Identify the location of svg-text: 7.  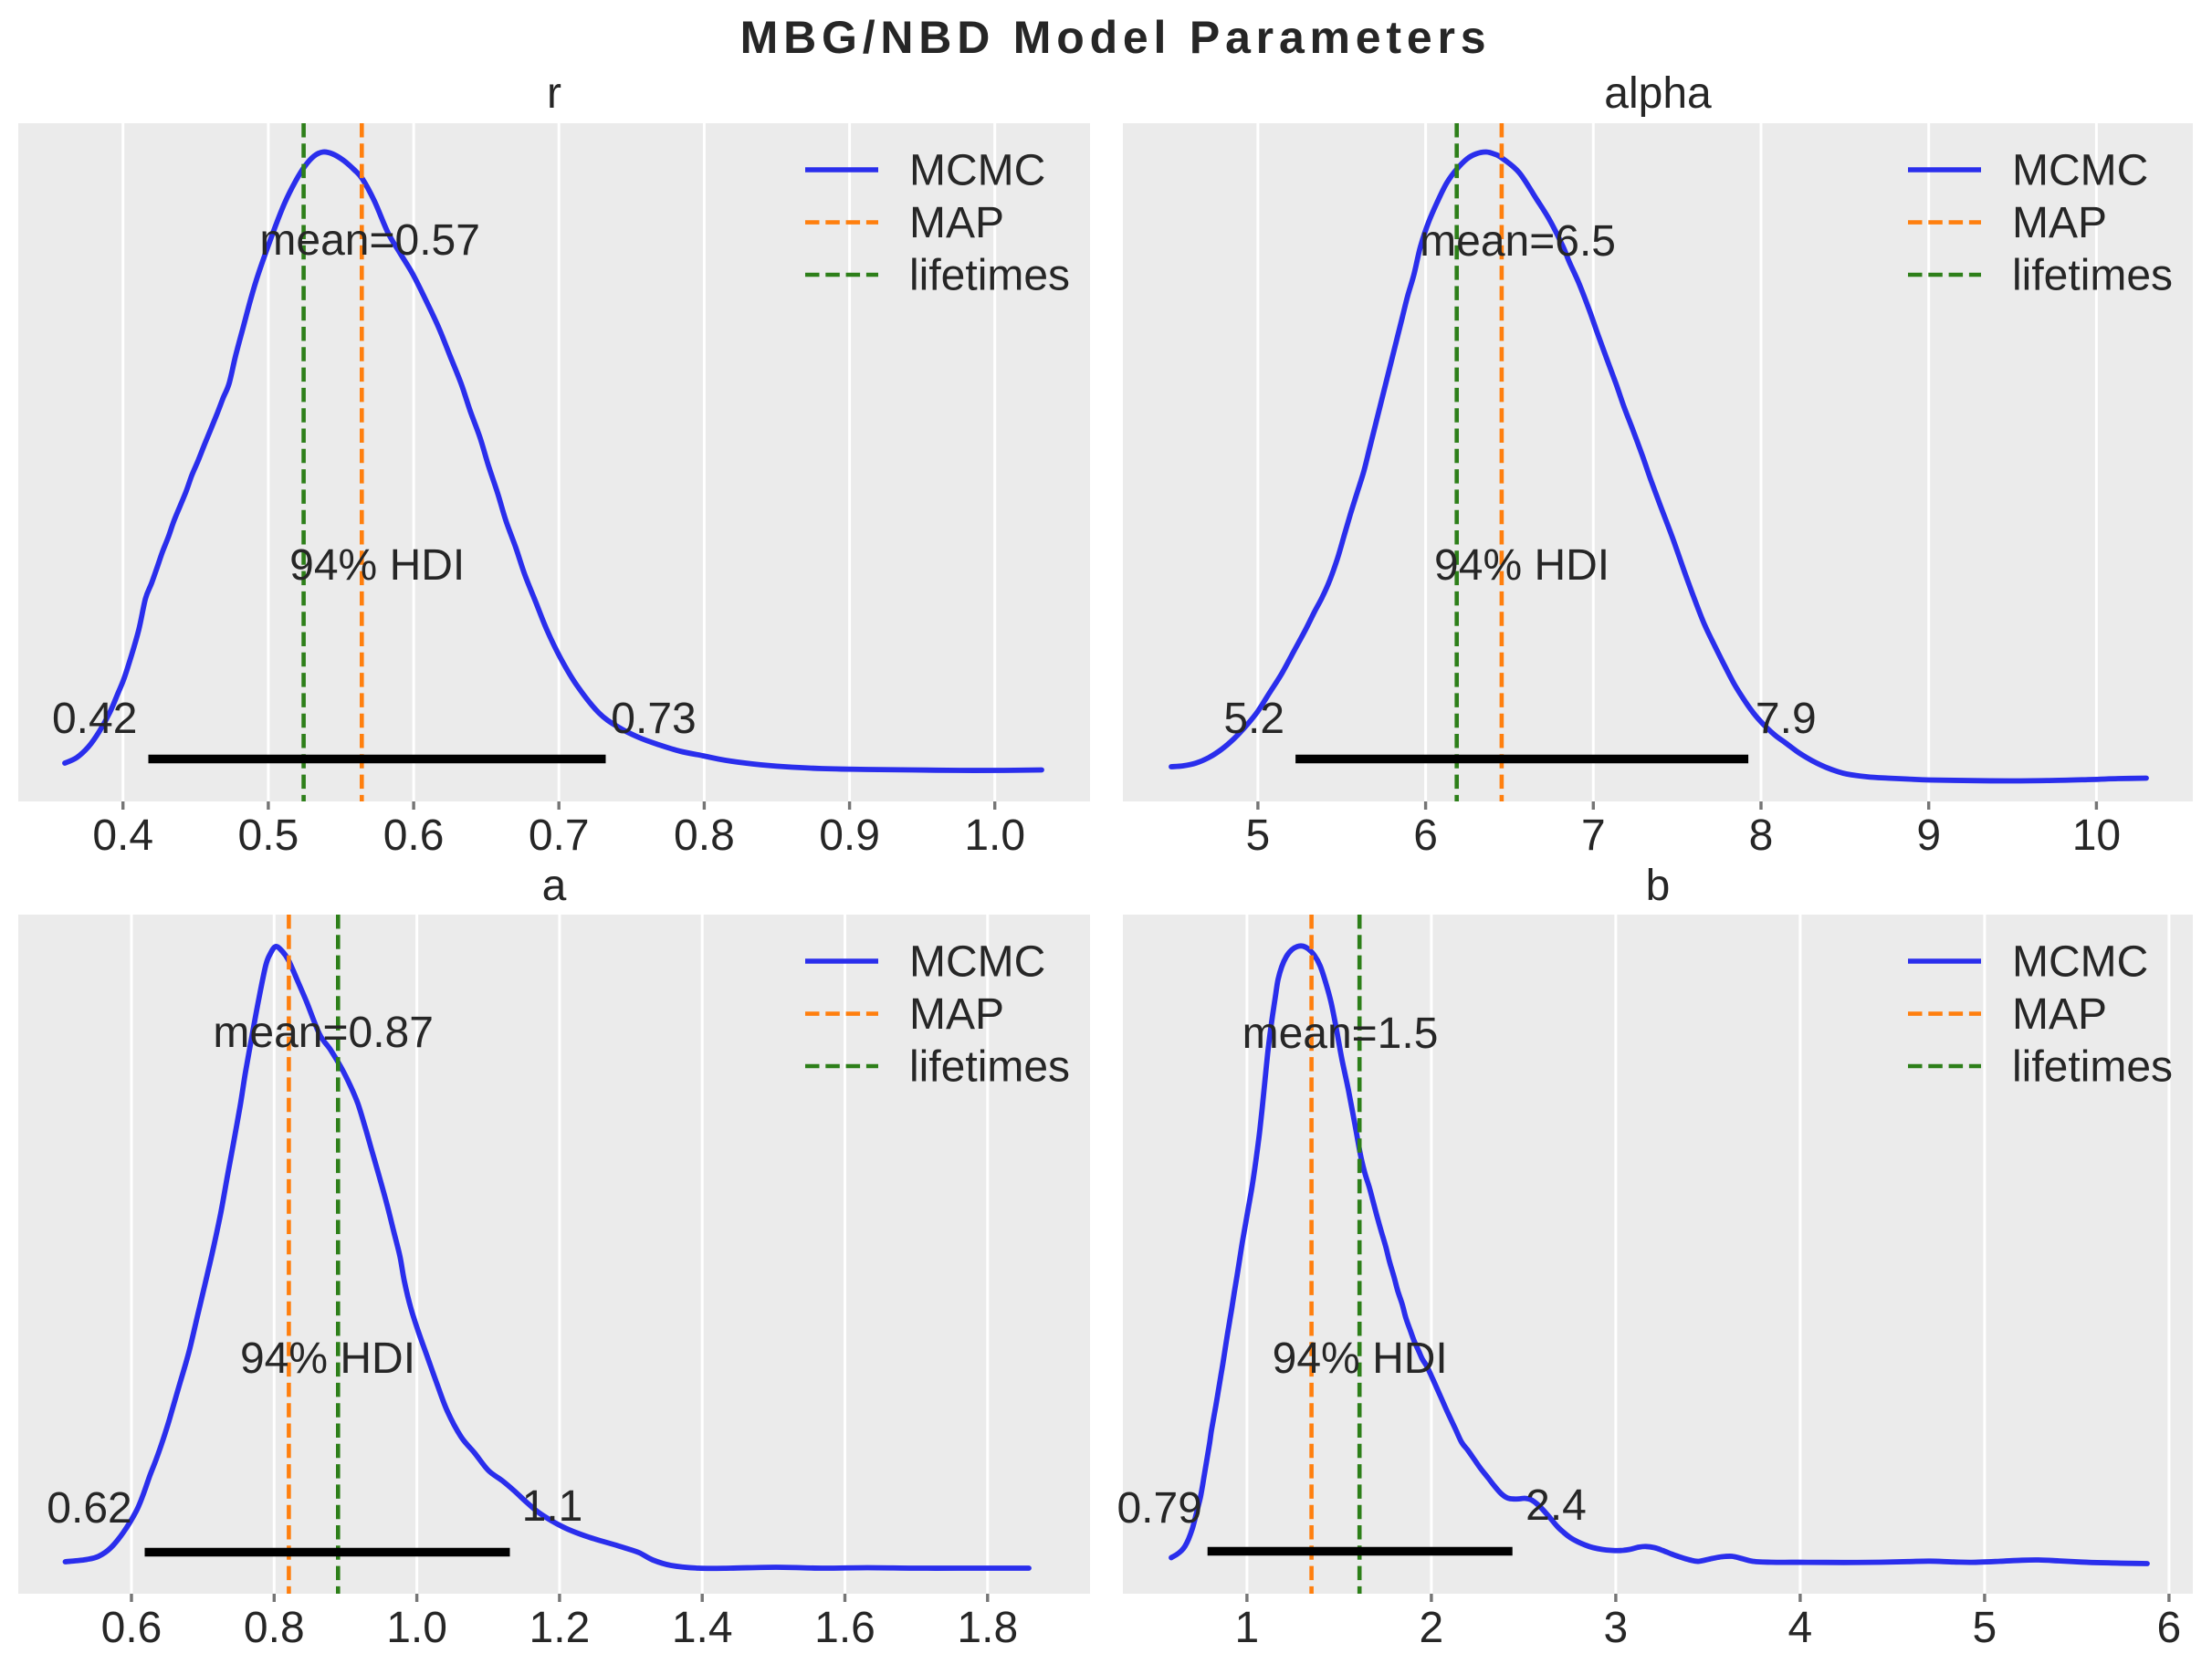
(1593, 835).